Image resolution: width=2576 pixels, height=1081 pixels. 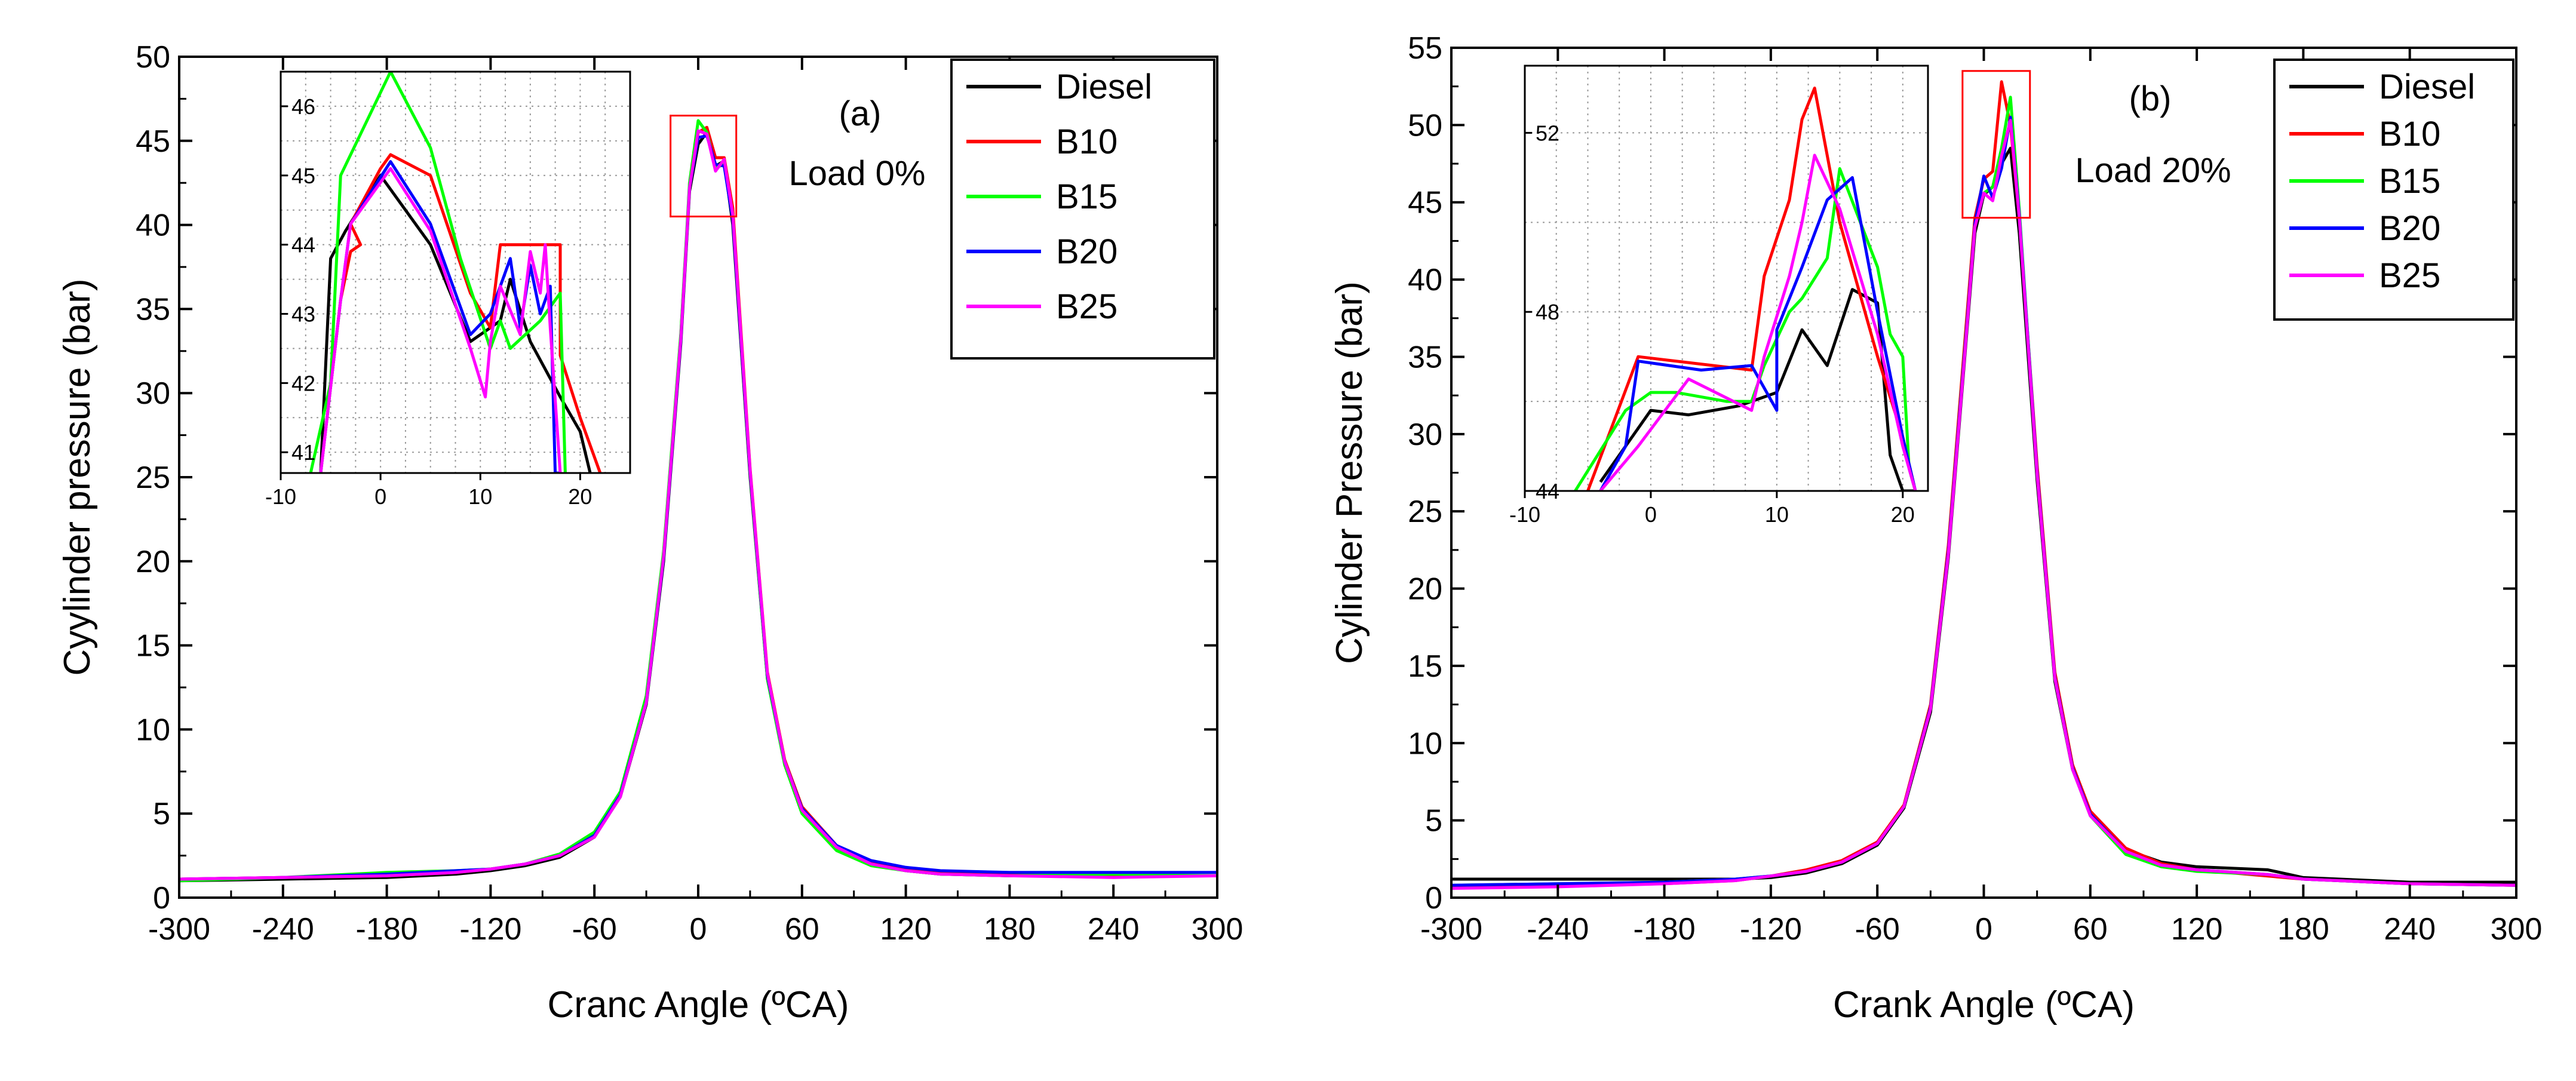 I want to click on inset-y-tick-label: 41, so click(x=303, y=453).